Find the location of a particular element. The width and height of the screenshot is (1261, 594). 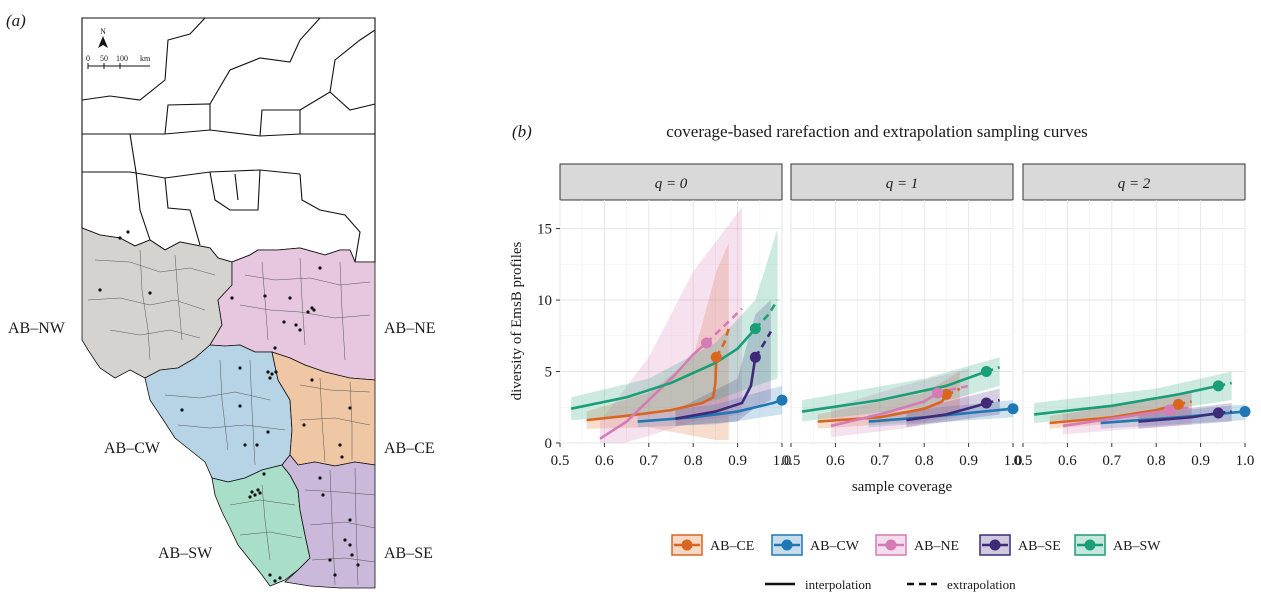

scale-tick-0: 0 is located at coordinates (88, 58).